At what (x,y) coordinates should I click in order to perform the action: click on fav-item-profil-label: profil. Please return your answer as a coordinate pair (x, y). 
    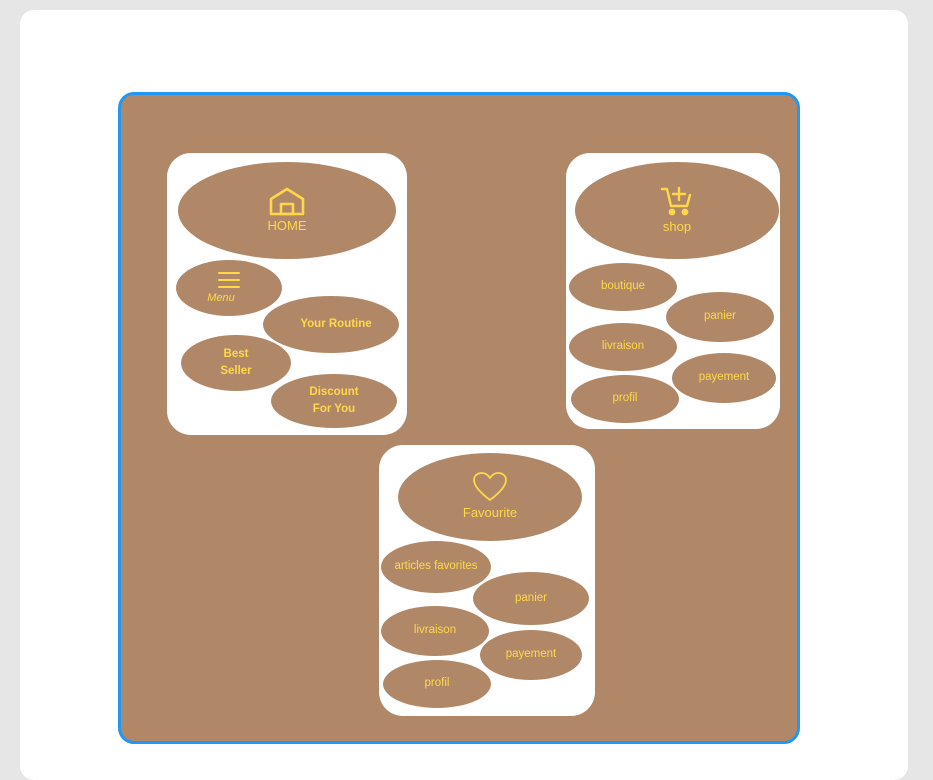
    Looking at the image, I should click on (437, 683).